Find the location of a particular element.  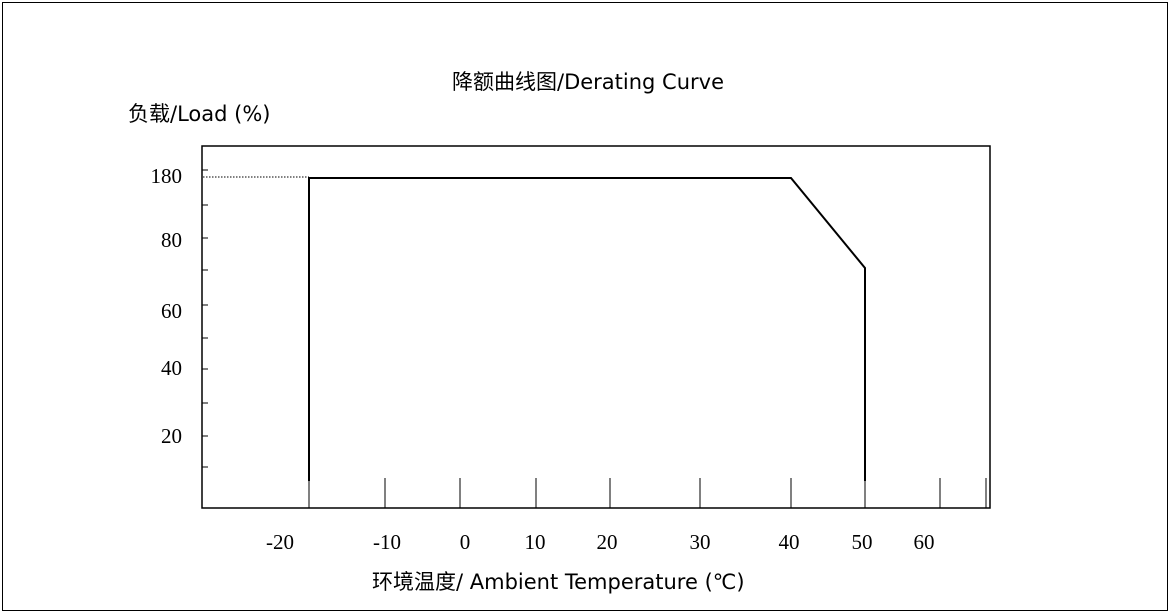

x-tick-label: 10 is located at coordinates (535, 542).